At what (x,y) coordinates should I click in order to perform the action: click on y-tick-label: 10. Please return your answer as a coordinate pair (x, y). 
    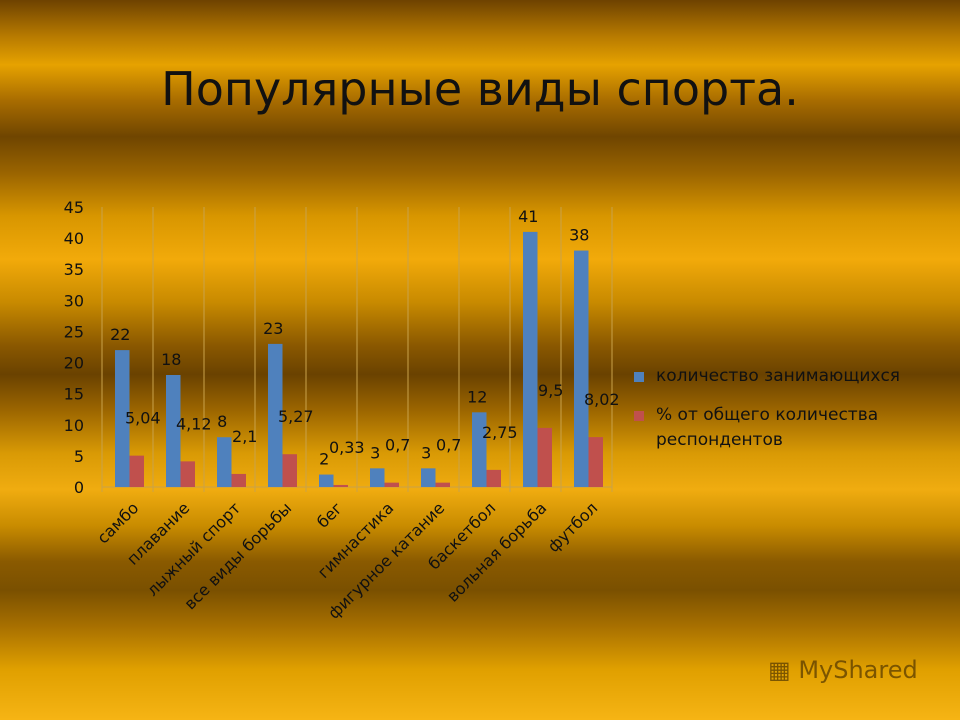
    Looking at the image, I should click on (74, 425).